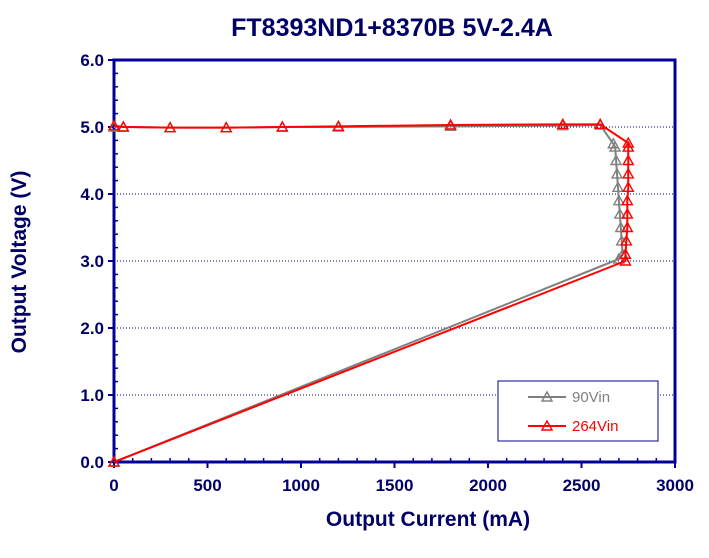 This screenshot has height=558, width=709. Describe the element at coordinates (488, 485) in the screenshot. I see `x-tick-label: 2000` at that location.